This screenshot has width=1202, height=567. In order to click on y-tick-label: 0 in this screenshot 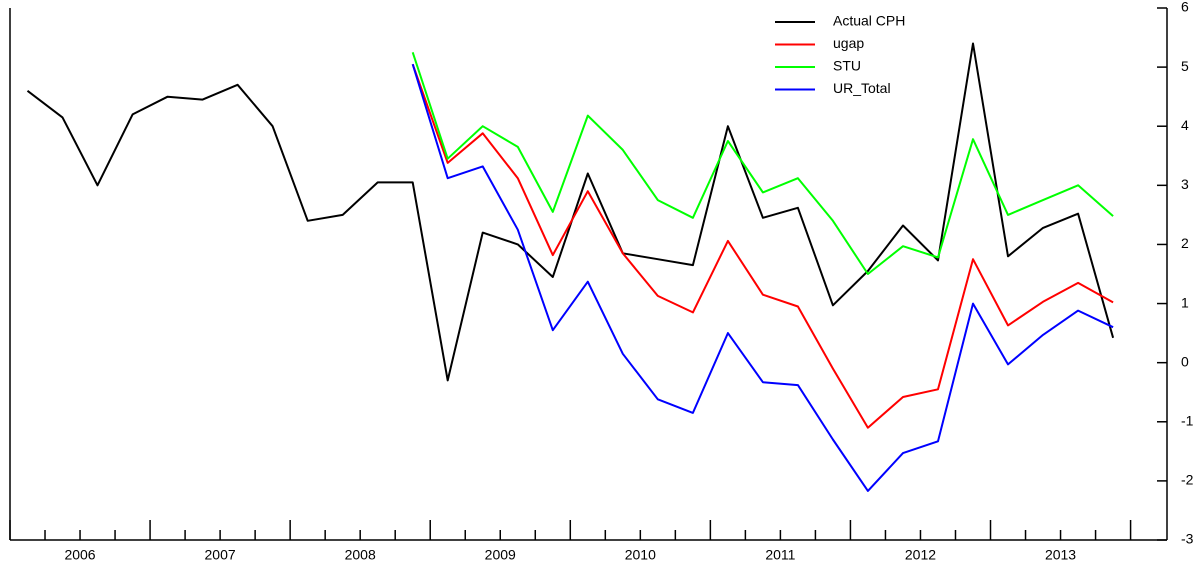, I will do `click(1185, 361)`.